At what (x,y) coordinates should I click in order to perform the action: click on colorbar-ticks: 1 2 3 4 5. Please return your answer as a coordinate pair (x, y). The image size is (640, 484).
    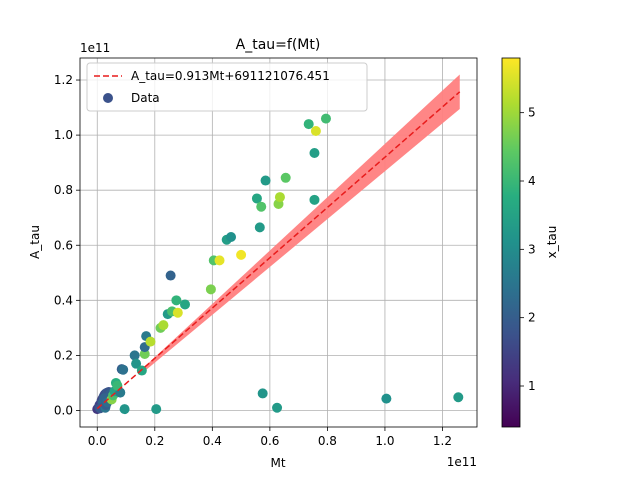
    Looking at the image, I should click on (528, 249).